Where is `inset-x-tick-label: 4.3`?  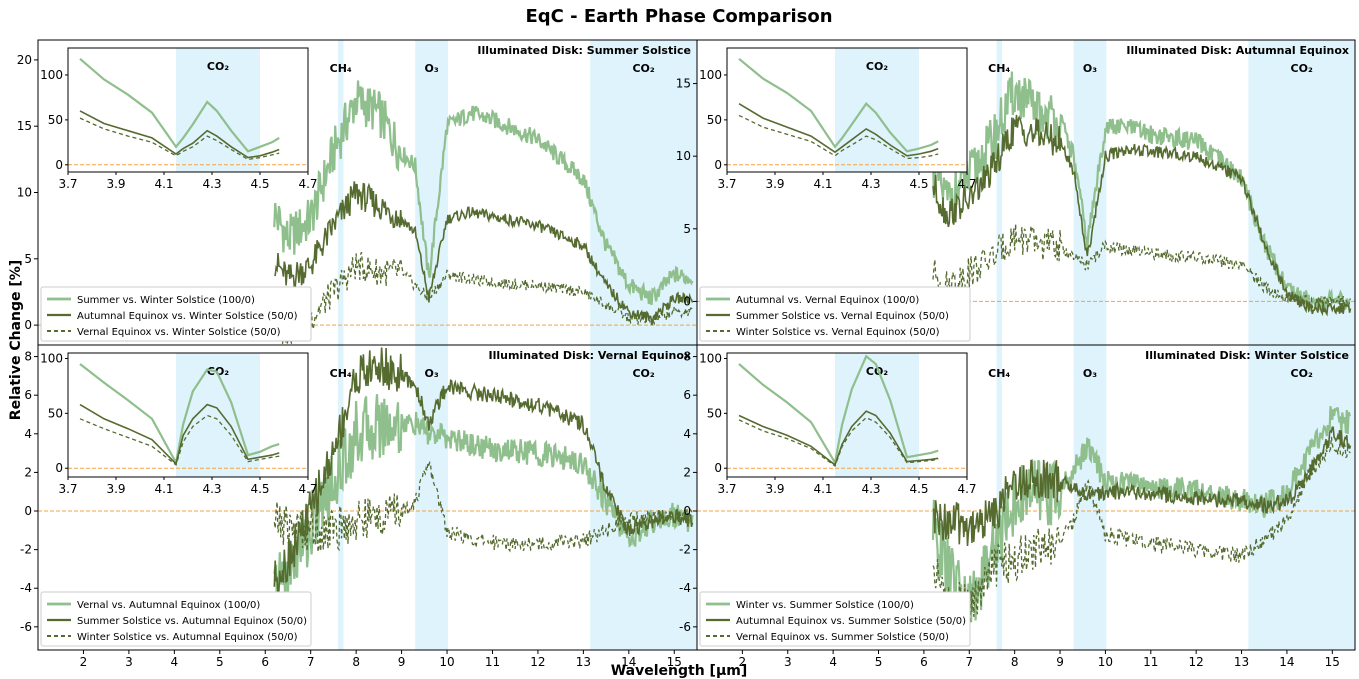 inset-x-tick-label: 4.3 is located at coordinates (870, 489).